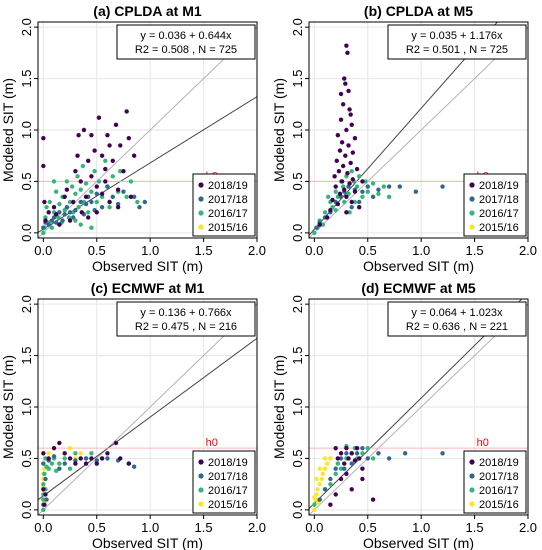  Describe the element at coordinates (297, 79) in the screenshot. I see `y-tick-label: 1.5` at that location.